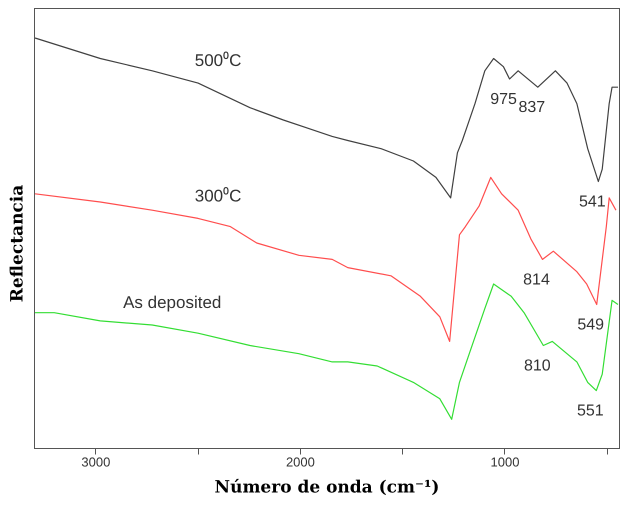  I want to click on annotation: 549, so click(590, 325).